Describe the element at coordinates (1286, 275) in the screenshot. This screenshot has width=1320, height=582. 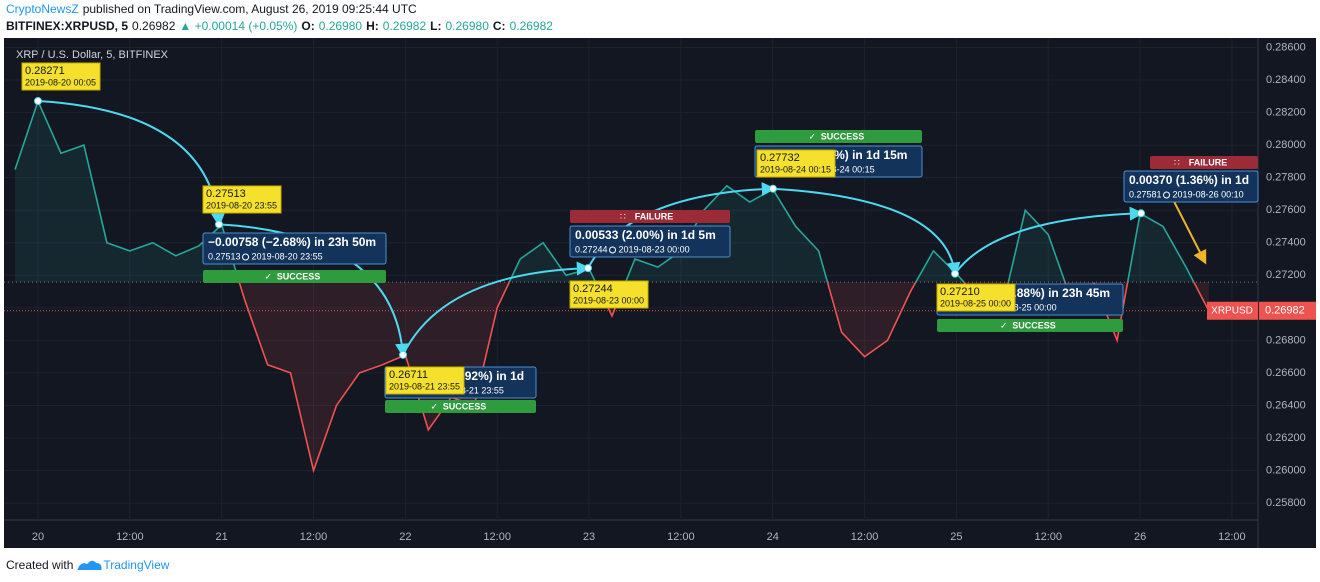
I see `y-tick-label: 0.27200` at that location.